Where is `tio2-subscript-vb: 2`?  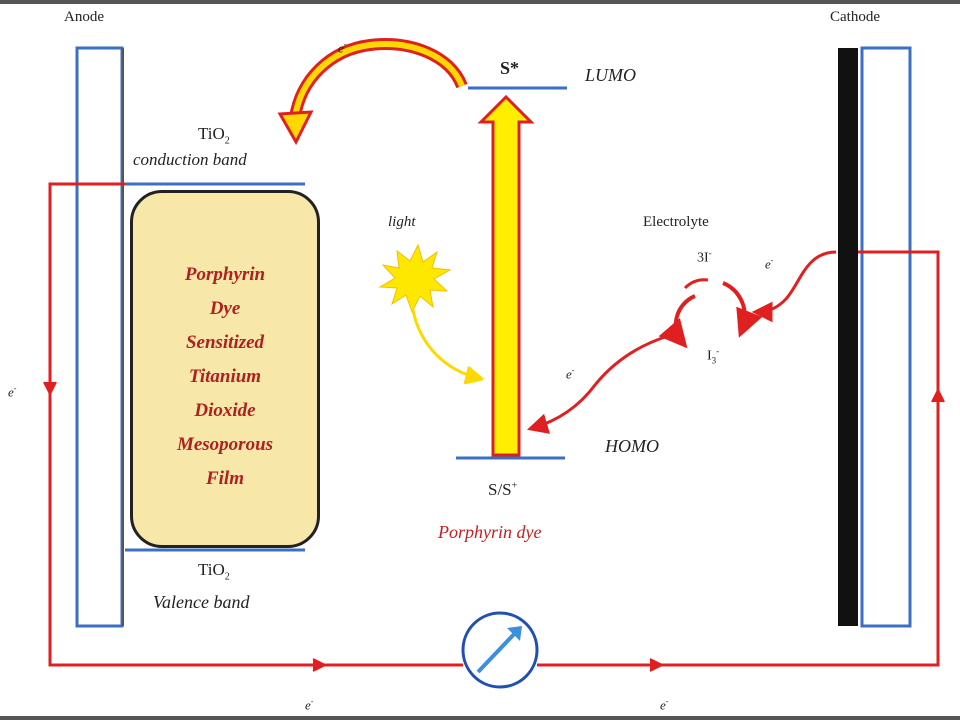
tio2-subscript-vb: 2 is located at coordinates (227, 577).